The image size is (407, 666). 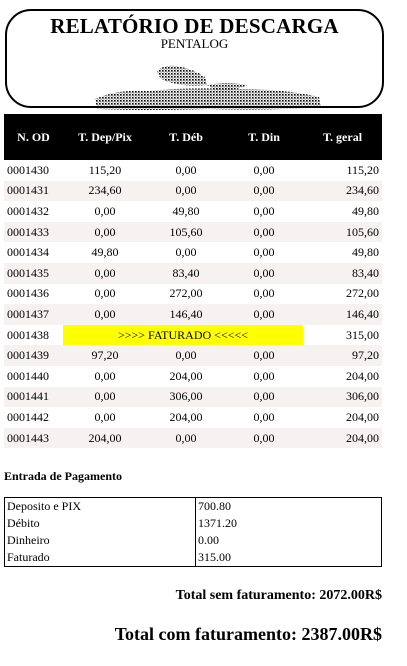 What do you see at coordinates (105, 137) in the screenshot?
I see `col-header-dep: T. Dep/Pix` at bounding box center [105, 137].